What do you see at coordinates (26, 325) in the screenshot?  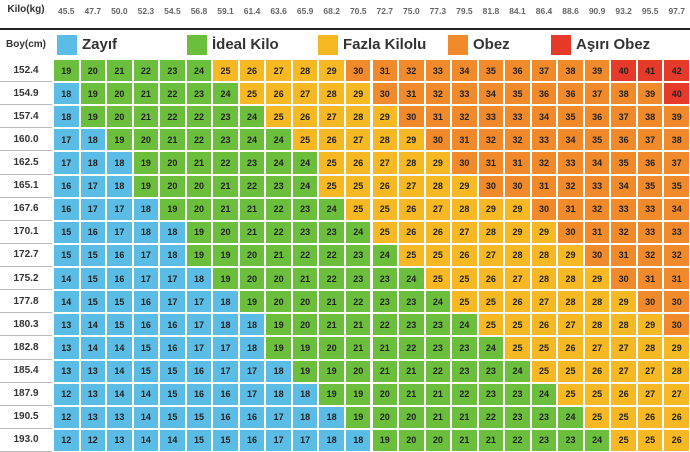 I see `height-label: 180.3` at bounding box center [26, 325].